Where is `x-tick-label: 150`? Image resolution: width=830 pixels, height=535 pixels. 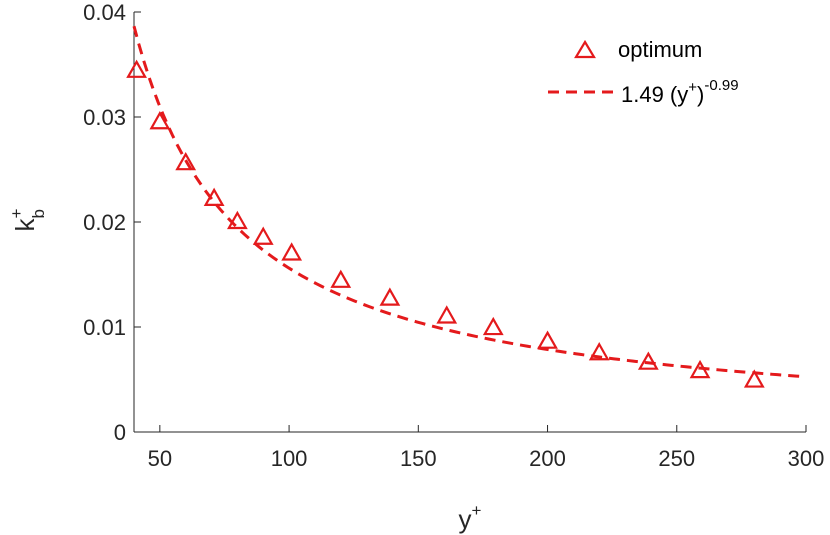
x-tick-label: 150 is located at coordinates (418, 458).